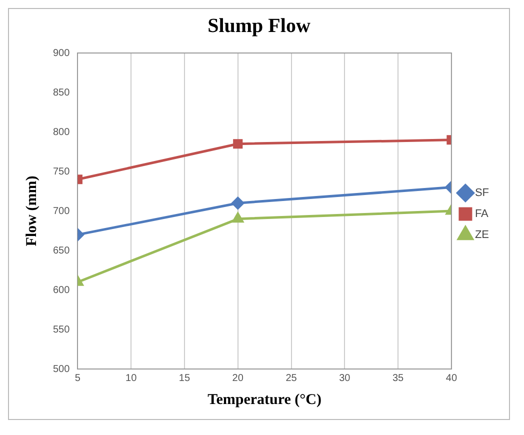 This screenshot has width=524, height=435. Describe the element at coordinates (265, 400) in the screenshot. I see `x-axis-title: Temperature (°C)` at that location.